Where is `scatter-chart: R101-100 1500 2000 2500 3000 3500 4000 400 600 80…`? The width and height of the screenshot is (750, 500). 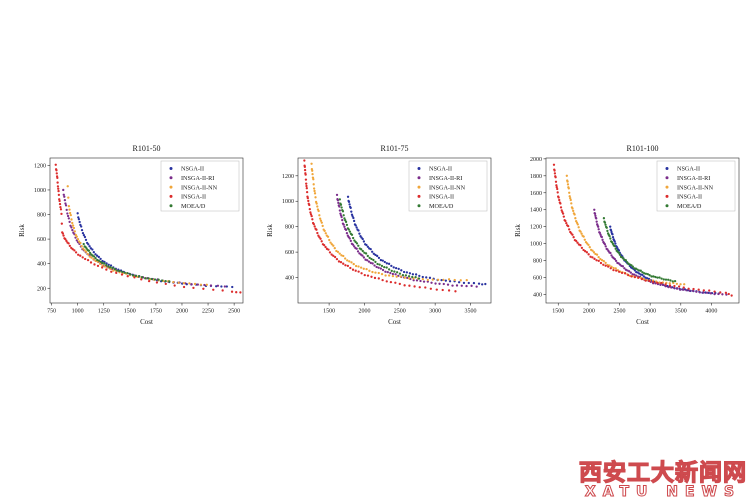 scatter-chart: R101-100 1500 2000 2500 3000 3500 4000 400 600 80… is located at coordinates (627, 235).